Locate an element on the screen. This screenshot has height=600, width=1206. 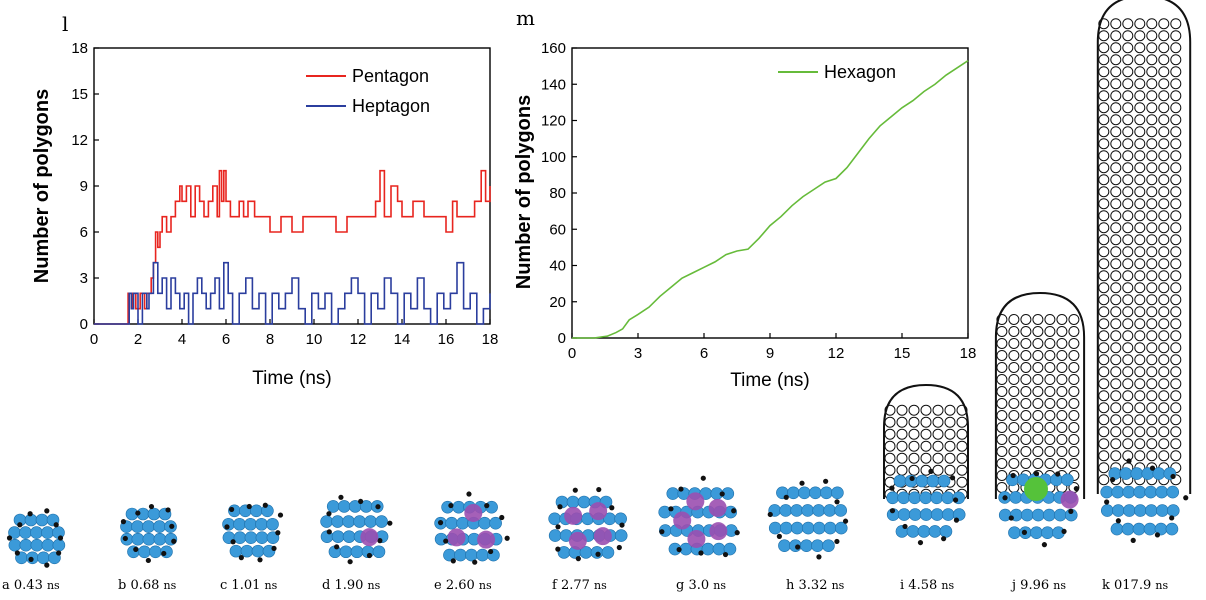
snapshot-caption-e: e 2.60 ns is located at coordinates (463, 585).